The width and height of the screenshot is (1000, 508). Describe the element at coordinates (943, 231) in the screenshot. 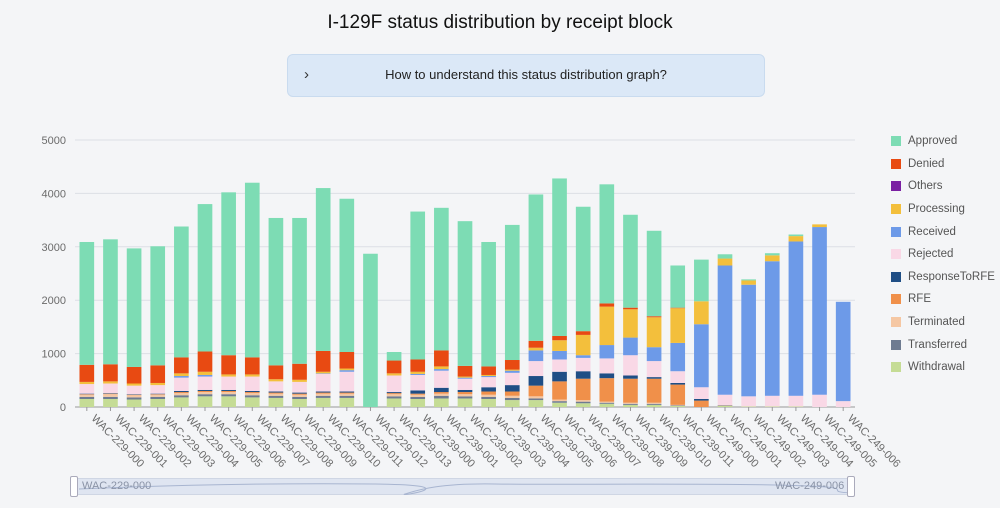

I see `legend-item: Received` at that location.